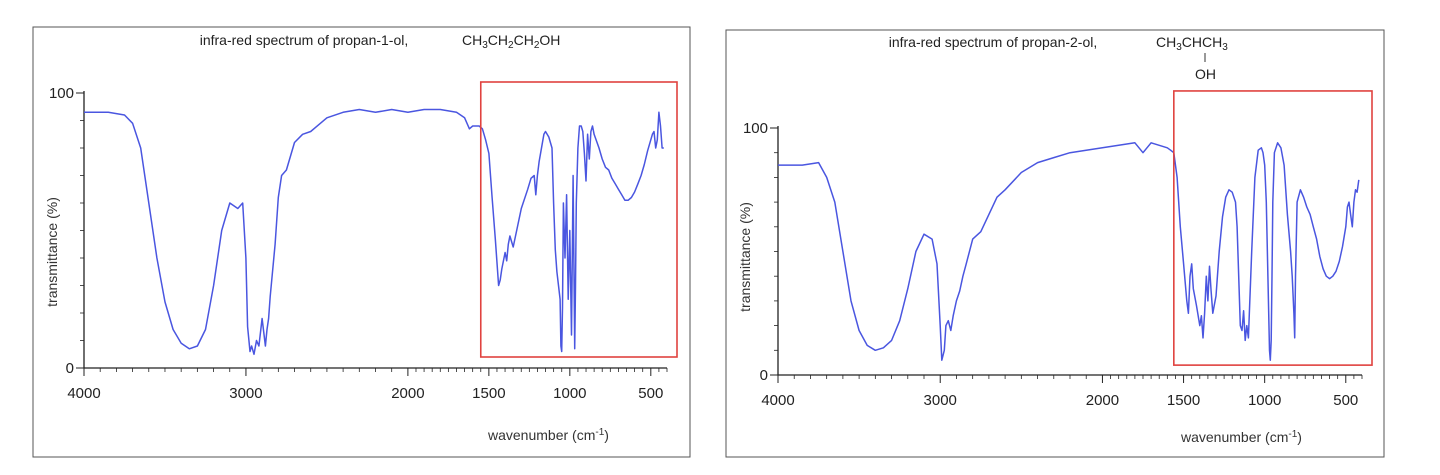 This screenshot has height=475, width=1440. I want to click on chart-formula-branch: OH, so click(1205, 74).